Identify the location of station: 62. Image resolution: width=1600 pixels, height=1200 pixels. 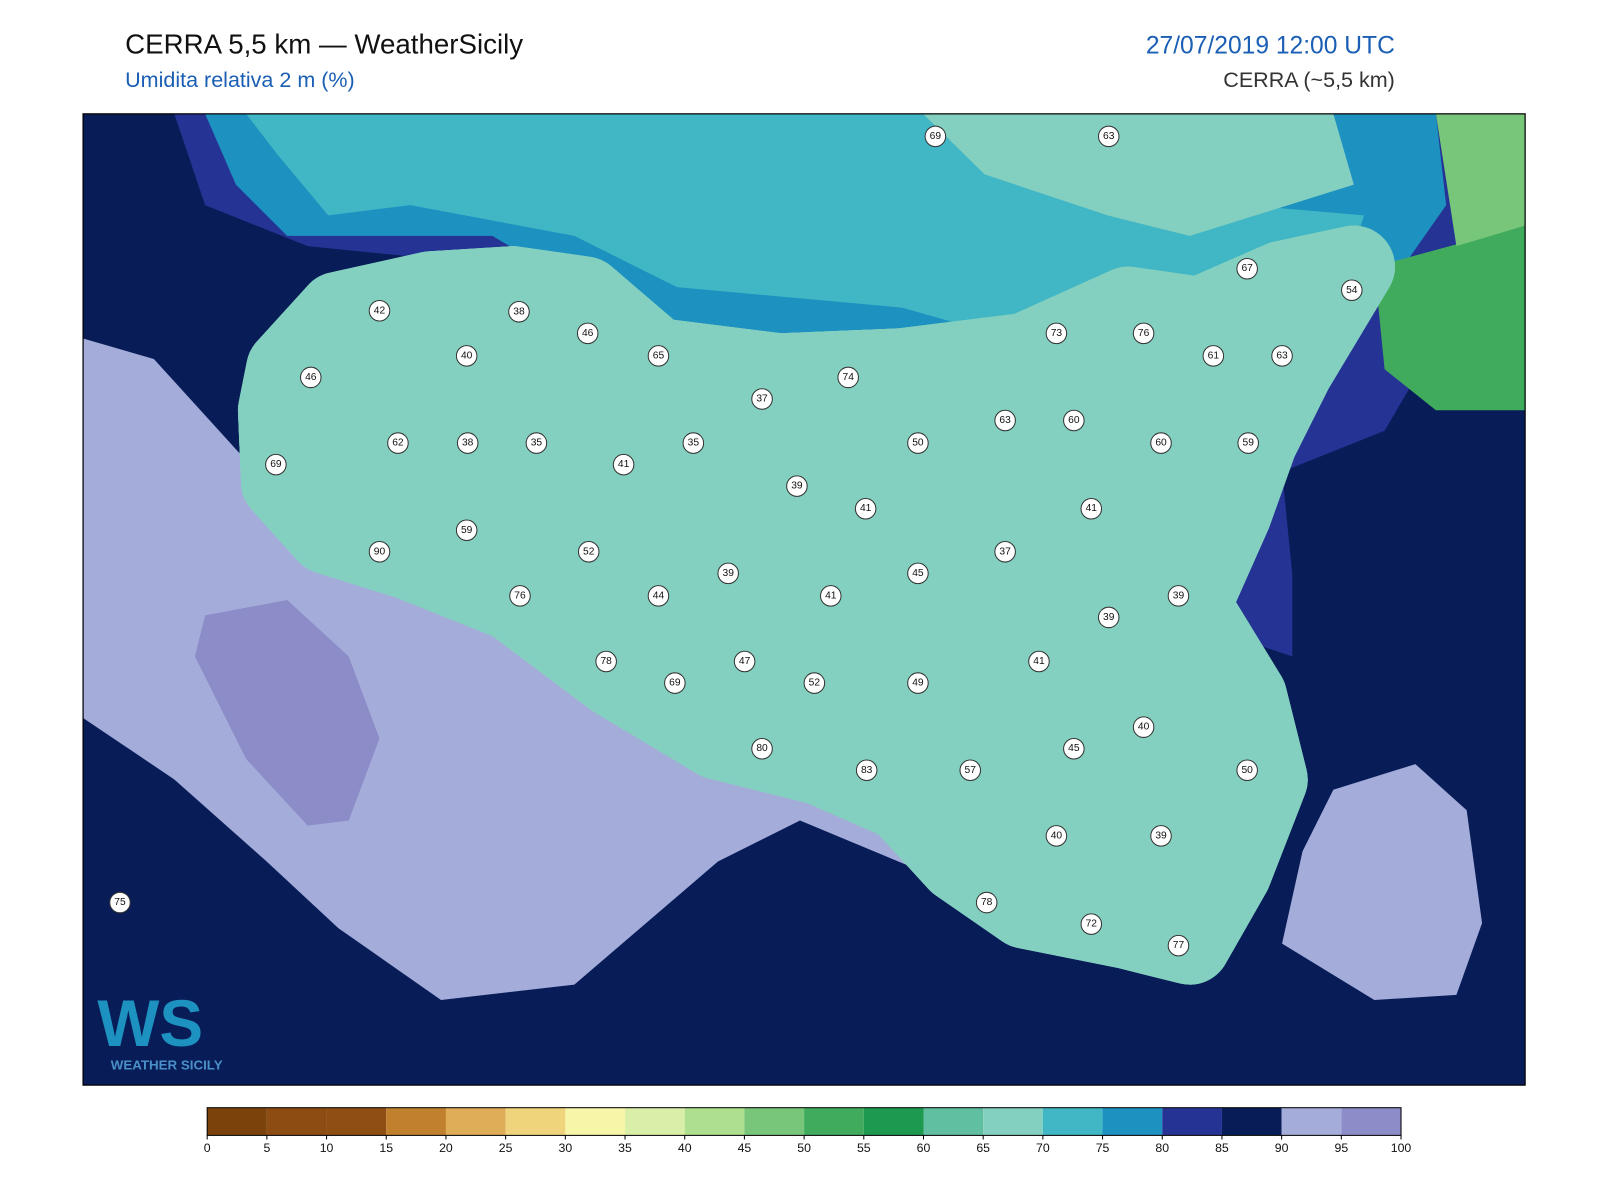
(398, 443).